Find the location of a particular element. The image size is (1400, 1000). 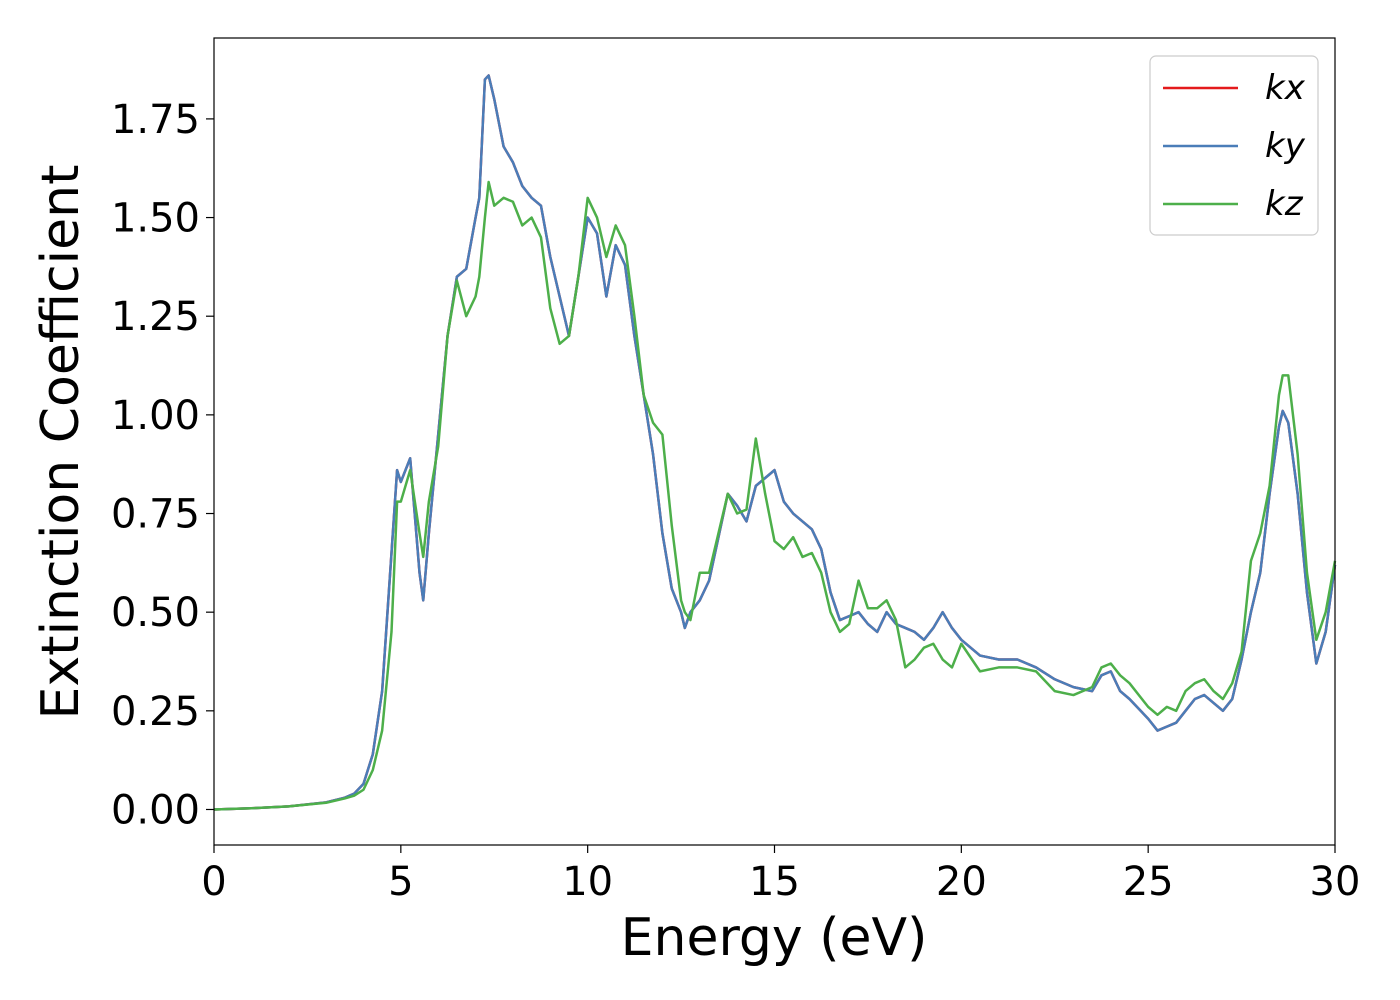

y-tick-label: 0.00 is located at coordinates (155, 810).